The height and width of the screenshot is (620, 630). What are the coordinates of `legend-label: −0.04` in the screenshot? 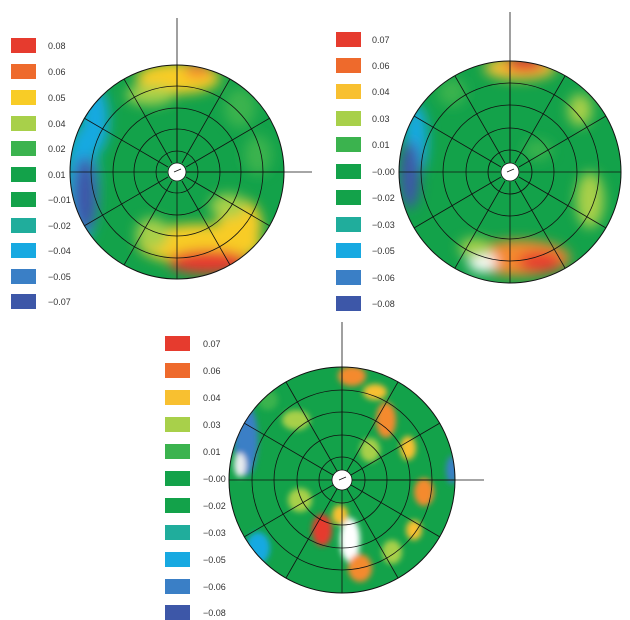 It's located at (59, 251).